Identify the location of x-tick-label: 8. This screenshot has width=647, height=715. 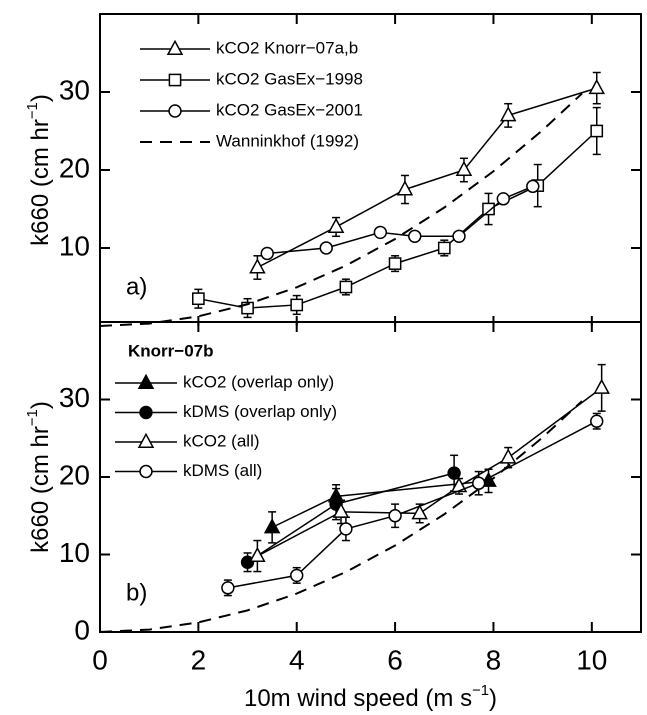
(494, 659).